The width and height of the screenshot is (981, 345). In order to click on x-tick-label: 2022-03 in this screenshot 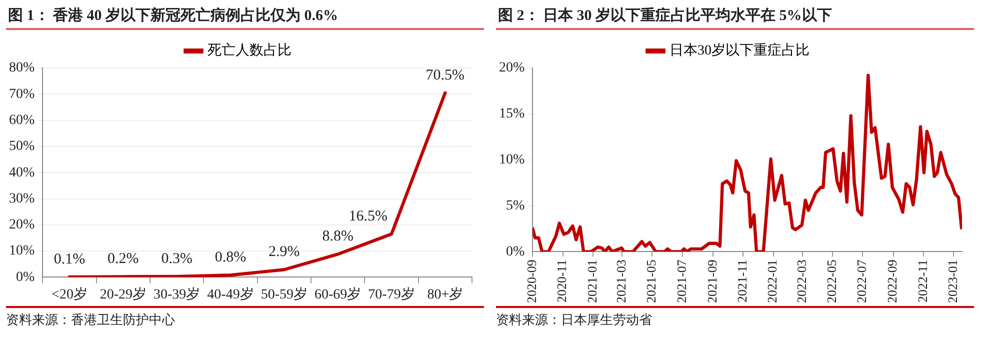, I will do `click(801, 282)`.